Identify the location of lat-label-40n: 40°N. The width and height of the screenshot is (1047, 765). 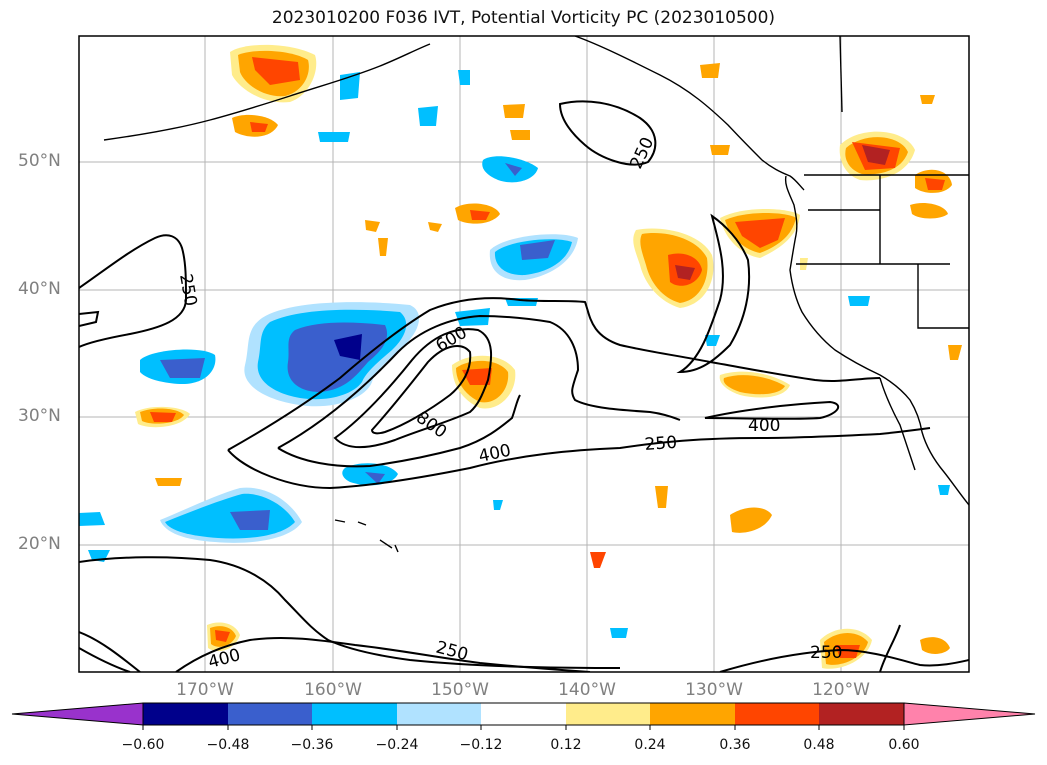
(39, 289).